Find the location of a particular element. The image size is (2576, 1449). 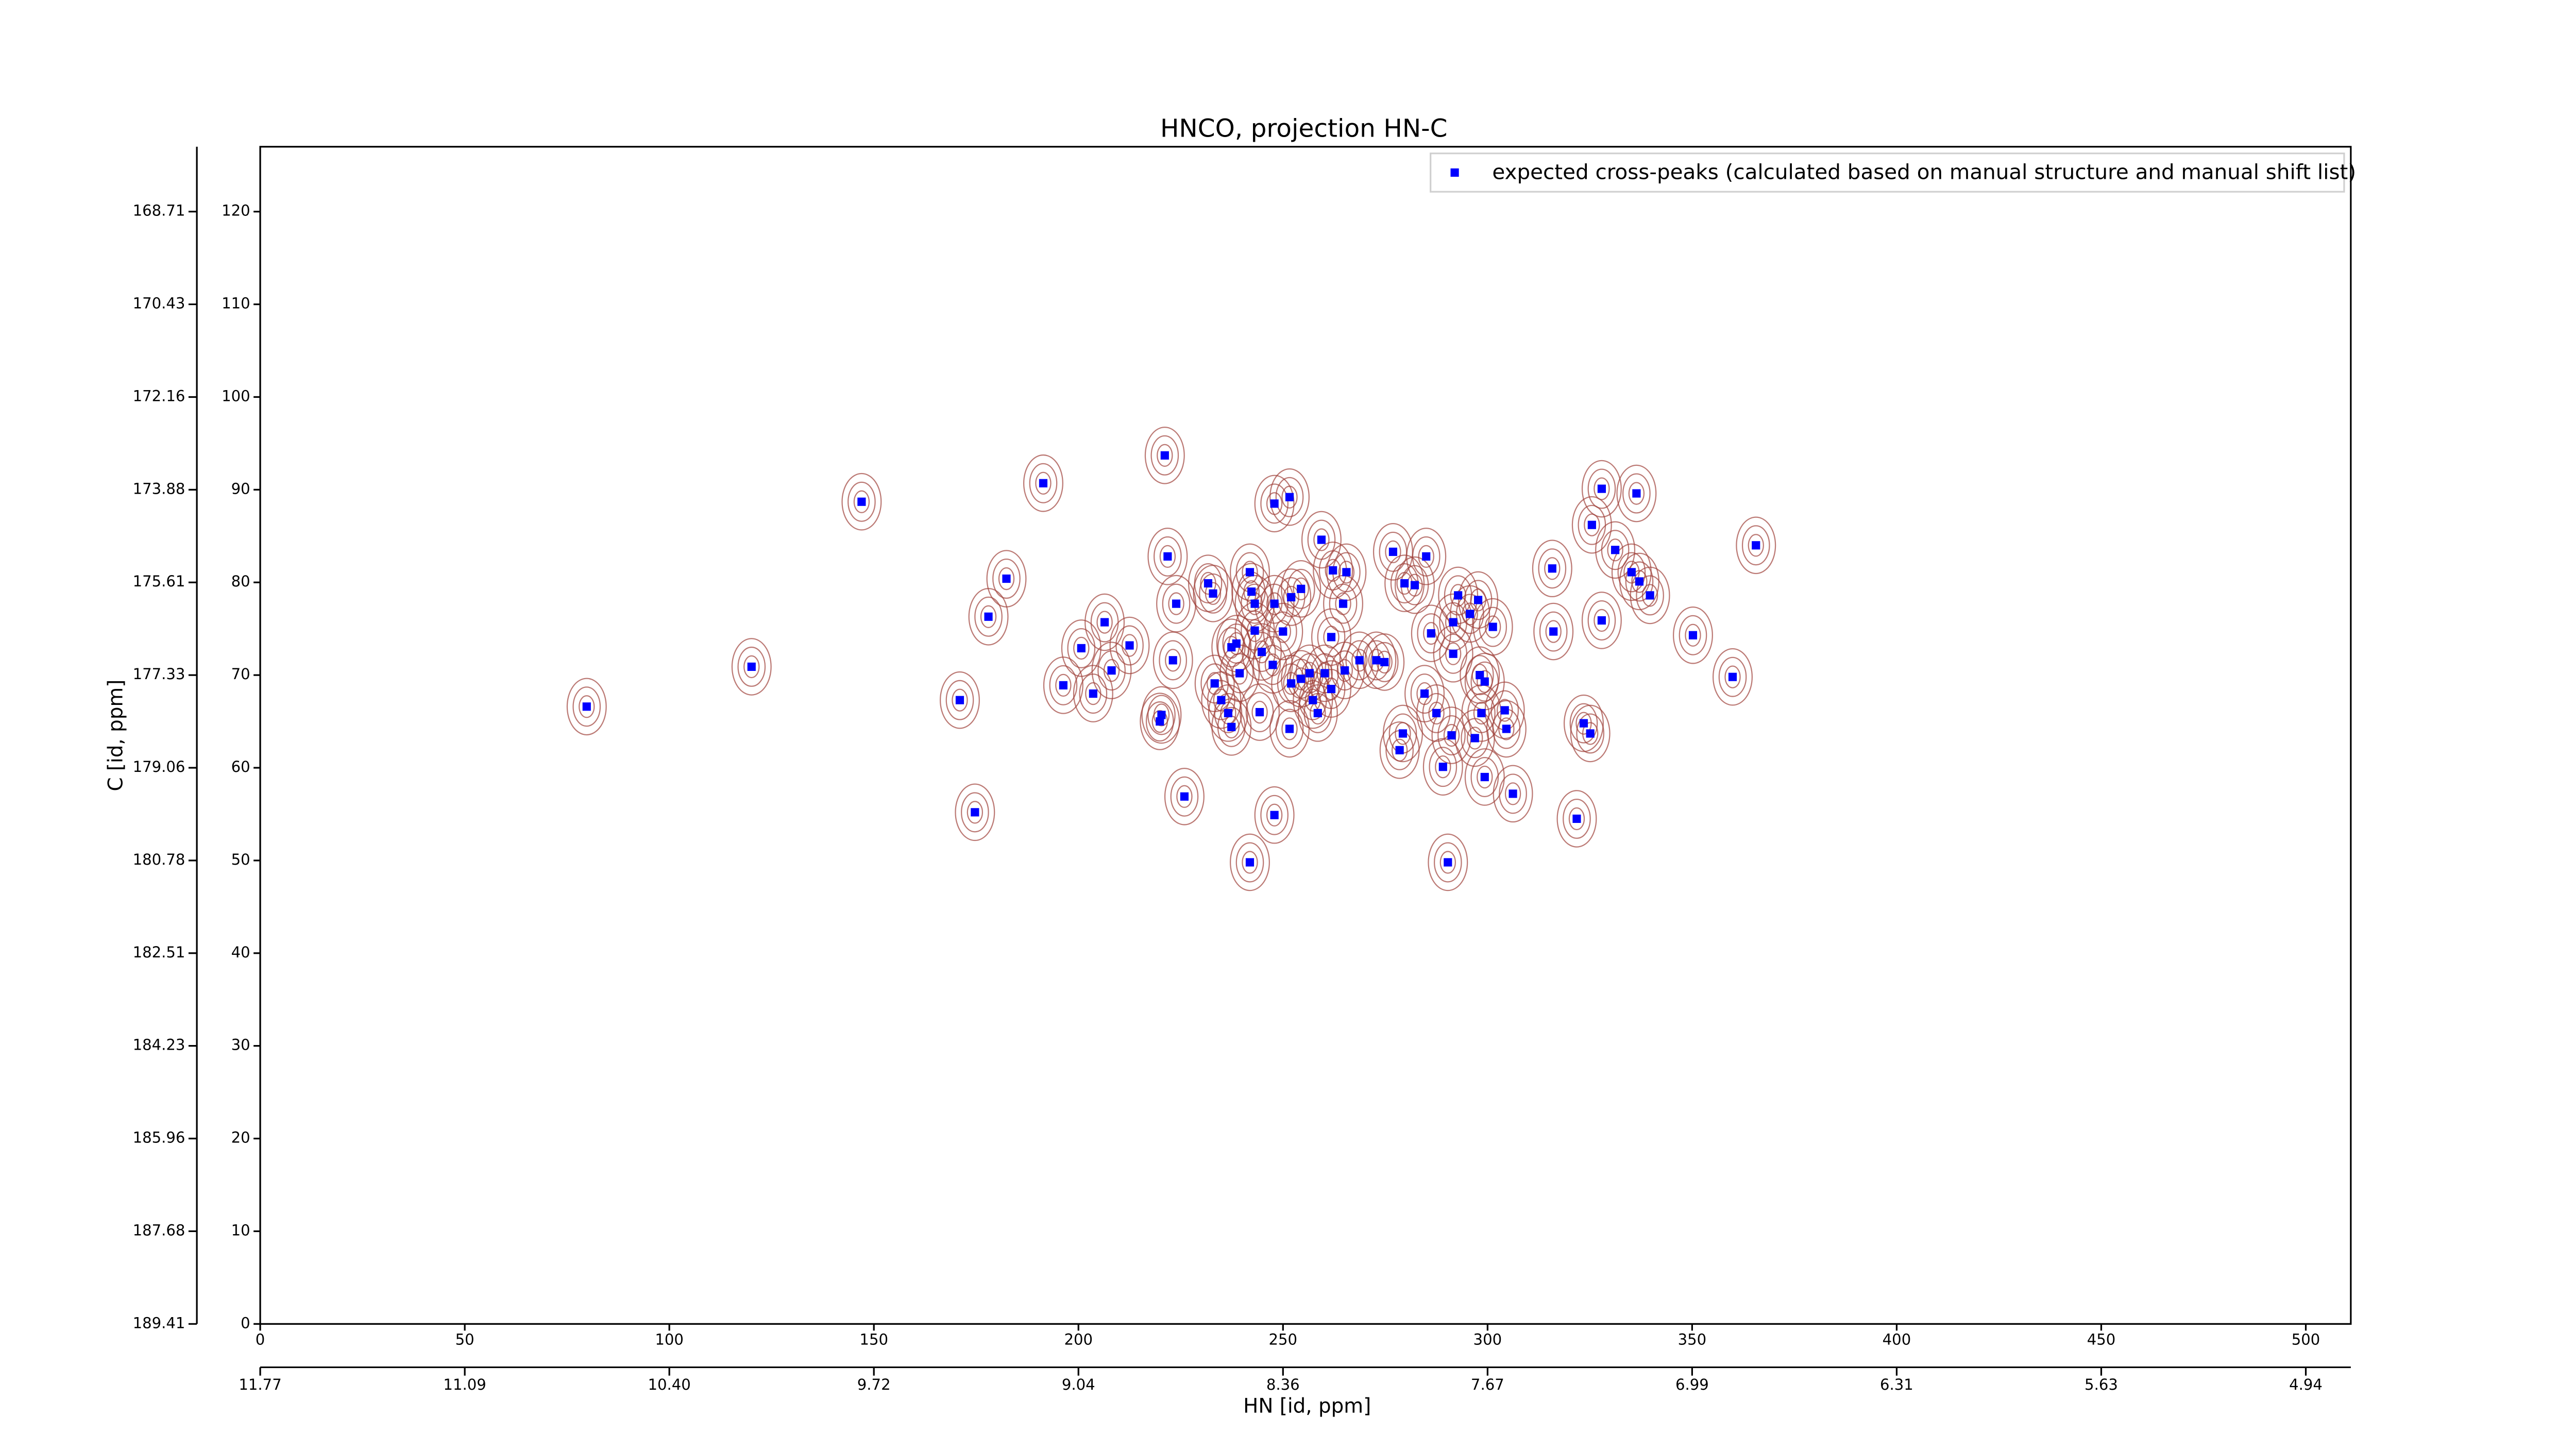

x-tick-label: 150 is located at coordinates (873, 1340).